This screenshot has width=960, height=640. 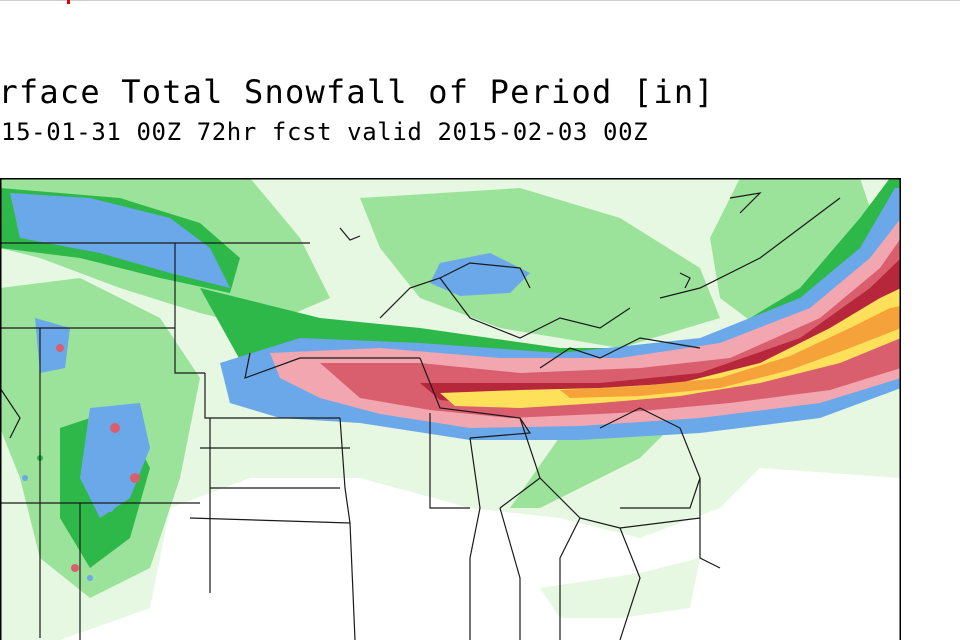 What do you see at coordinates (480, 0) in the screenshot?
I see `top-rule` at bounding box center [480, 0].